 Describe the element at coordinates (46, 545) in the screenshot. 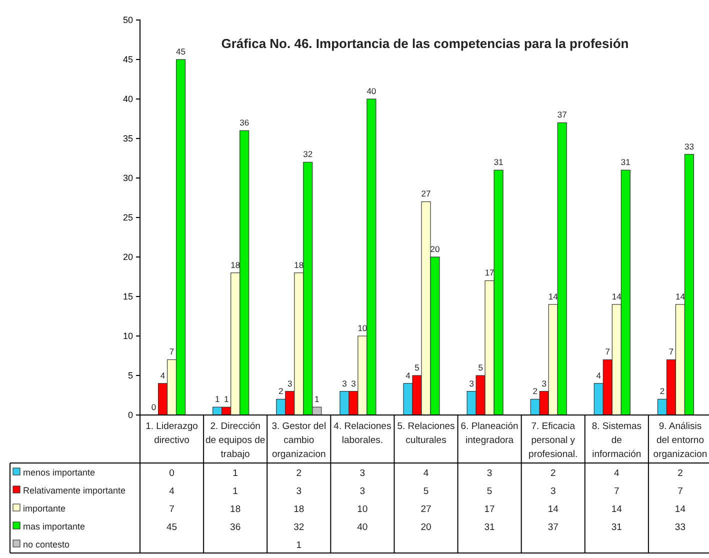

I see `legend-label: no contesto` at that location.